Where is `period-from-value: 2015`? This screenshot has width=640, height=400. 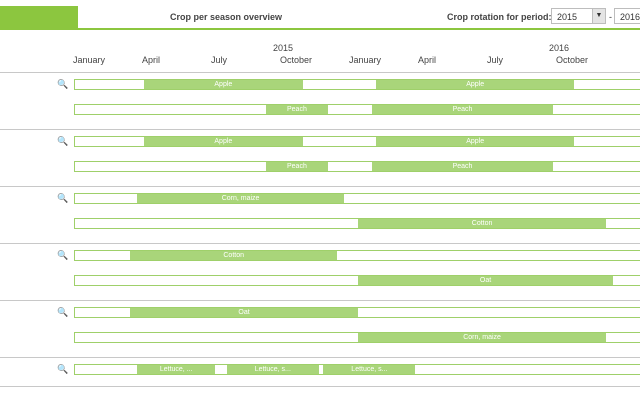 period-from-value: 2015 is located at coordinates (567, 17).